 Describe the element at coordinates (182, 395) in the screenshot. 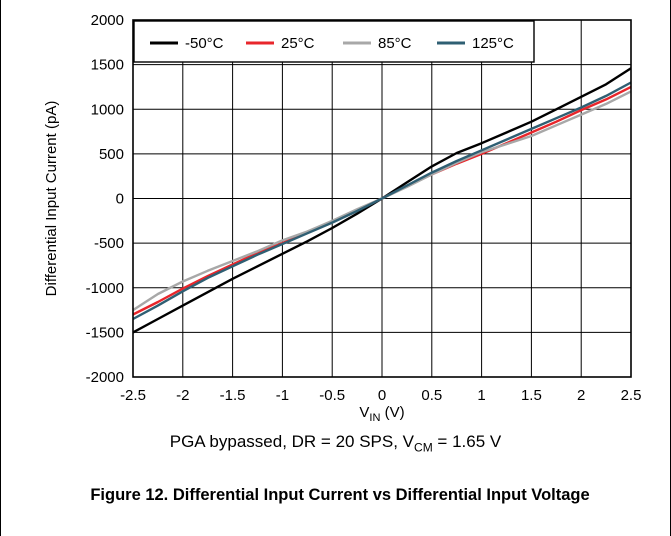

I see `x-tick-label: -2` at that location.